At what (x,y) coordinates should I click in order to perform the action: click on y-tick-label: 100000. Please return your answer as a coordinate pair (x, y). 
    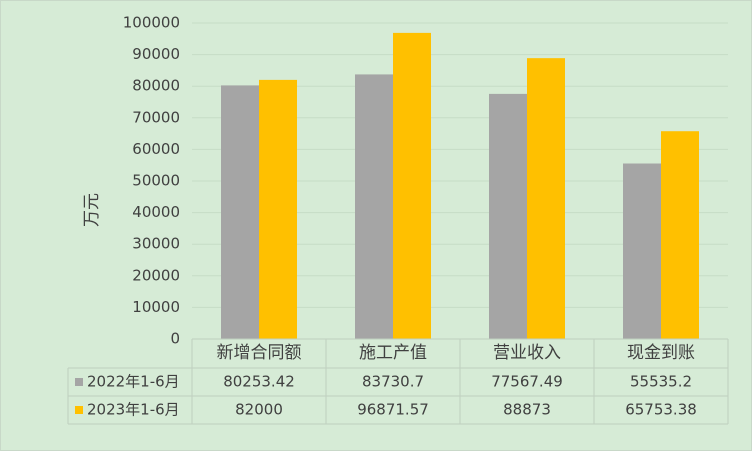
    Looking at the image, I should click on (151, 23).